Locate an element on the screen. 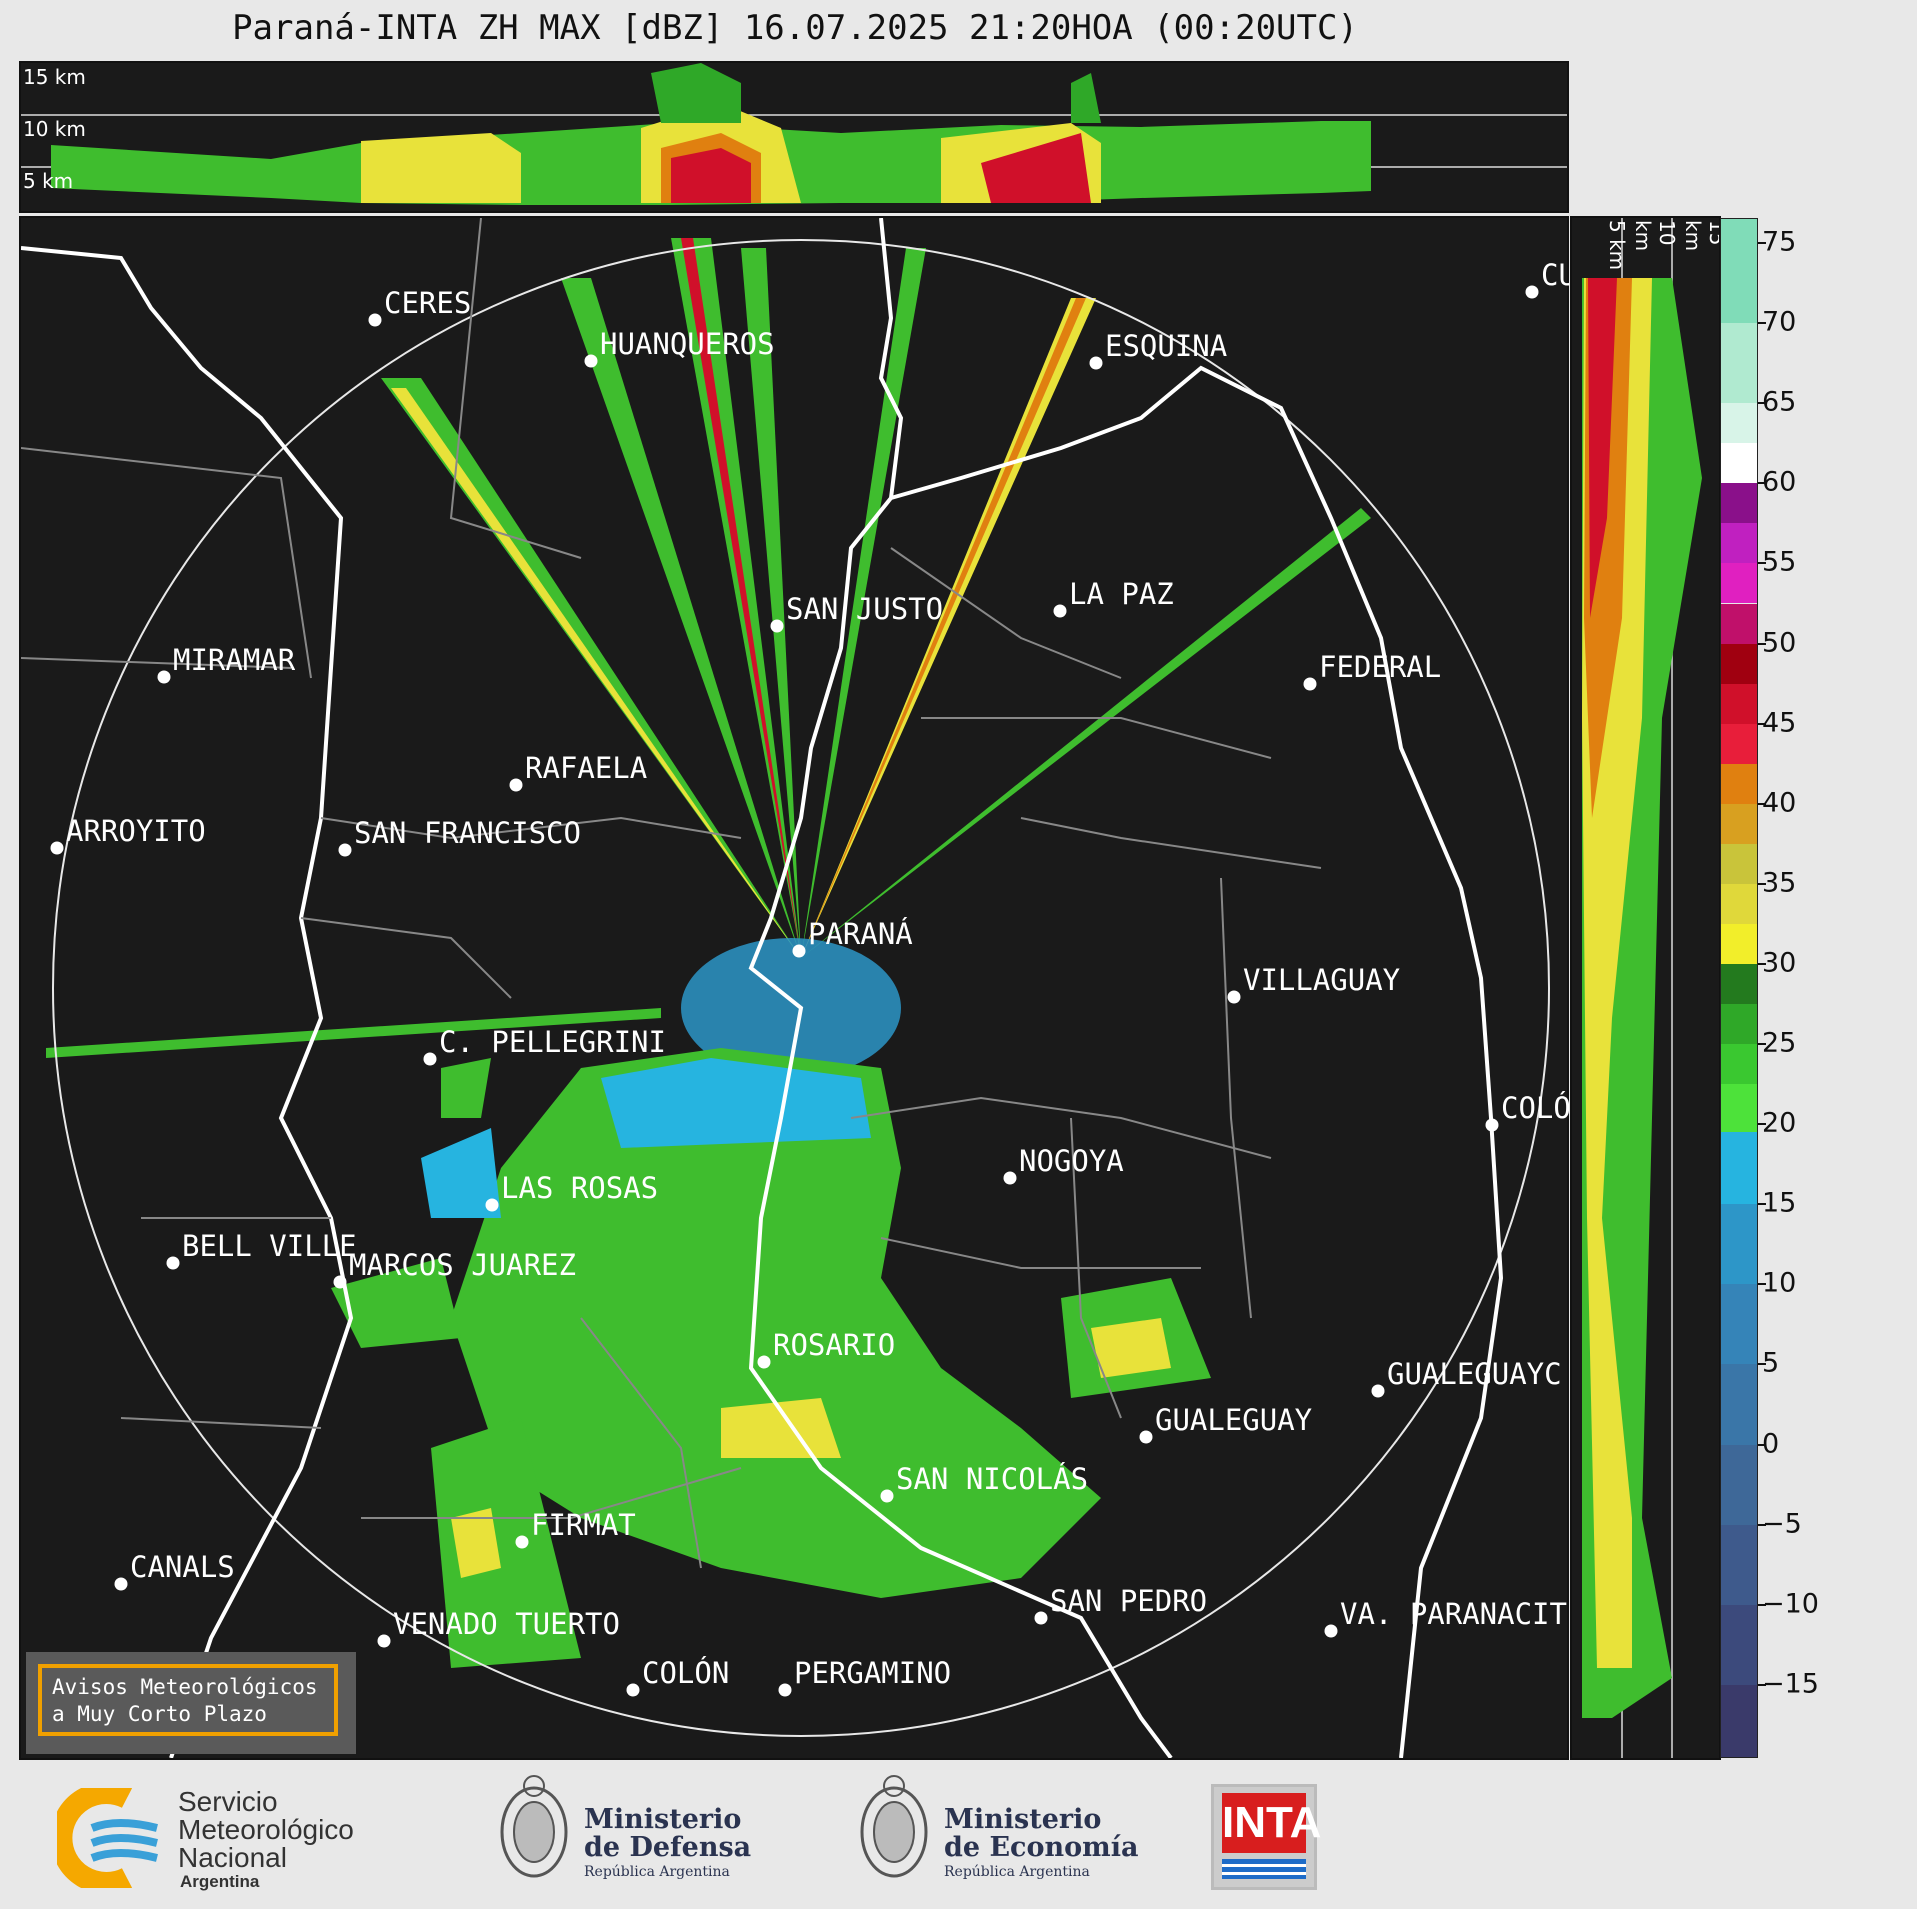 The width and height of the screenshot is (1917, 1909). economia-line-2: de Economía is located at coordinates (1041, 1847).